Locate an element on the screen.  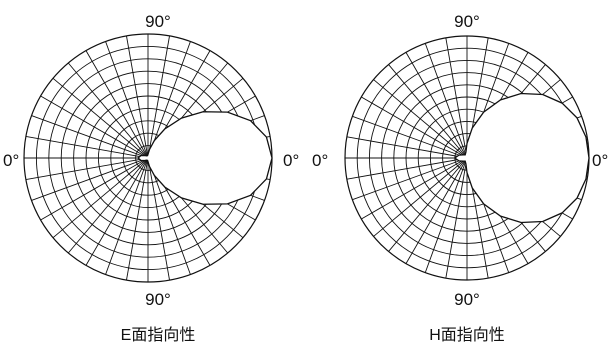
e-plane-pattern-lobe is located at coordinates (205, 158).